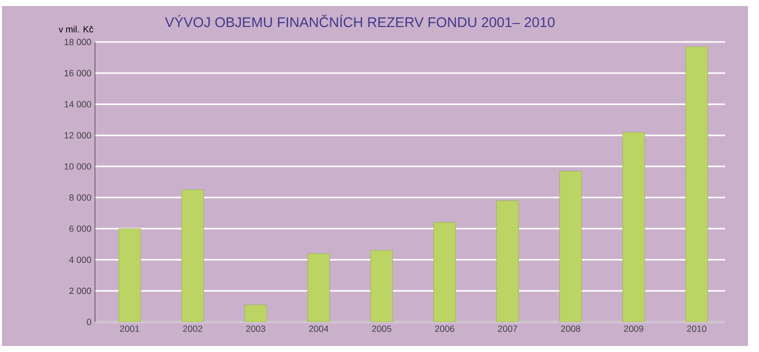  Describe the element at coordinates (508, 329) in the screenshot. I see `x-tick-label: 2007` at that location.